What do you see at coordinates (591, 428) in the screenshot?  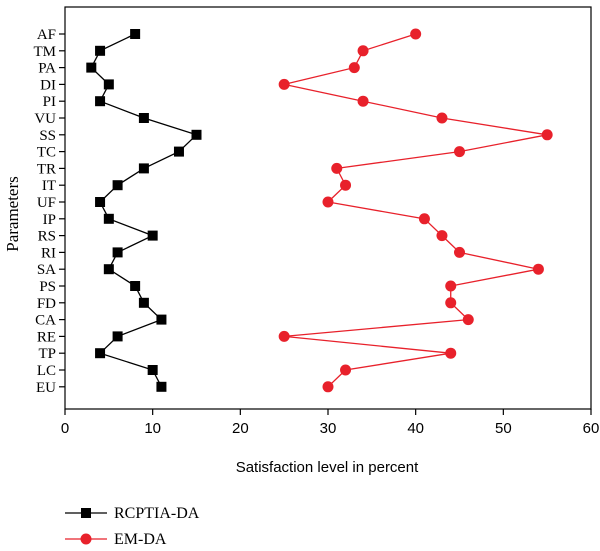 I see `x-tick-label: 60` at bounding box center [591, 428].